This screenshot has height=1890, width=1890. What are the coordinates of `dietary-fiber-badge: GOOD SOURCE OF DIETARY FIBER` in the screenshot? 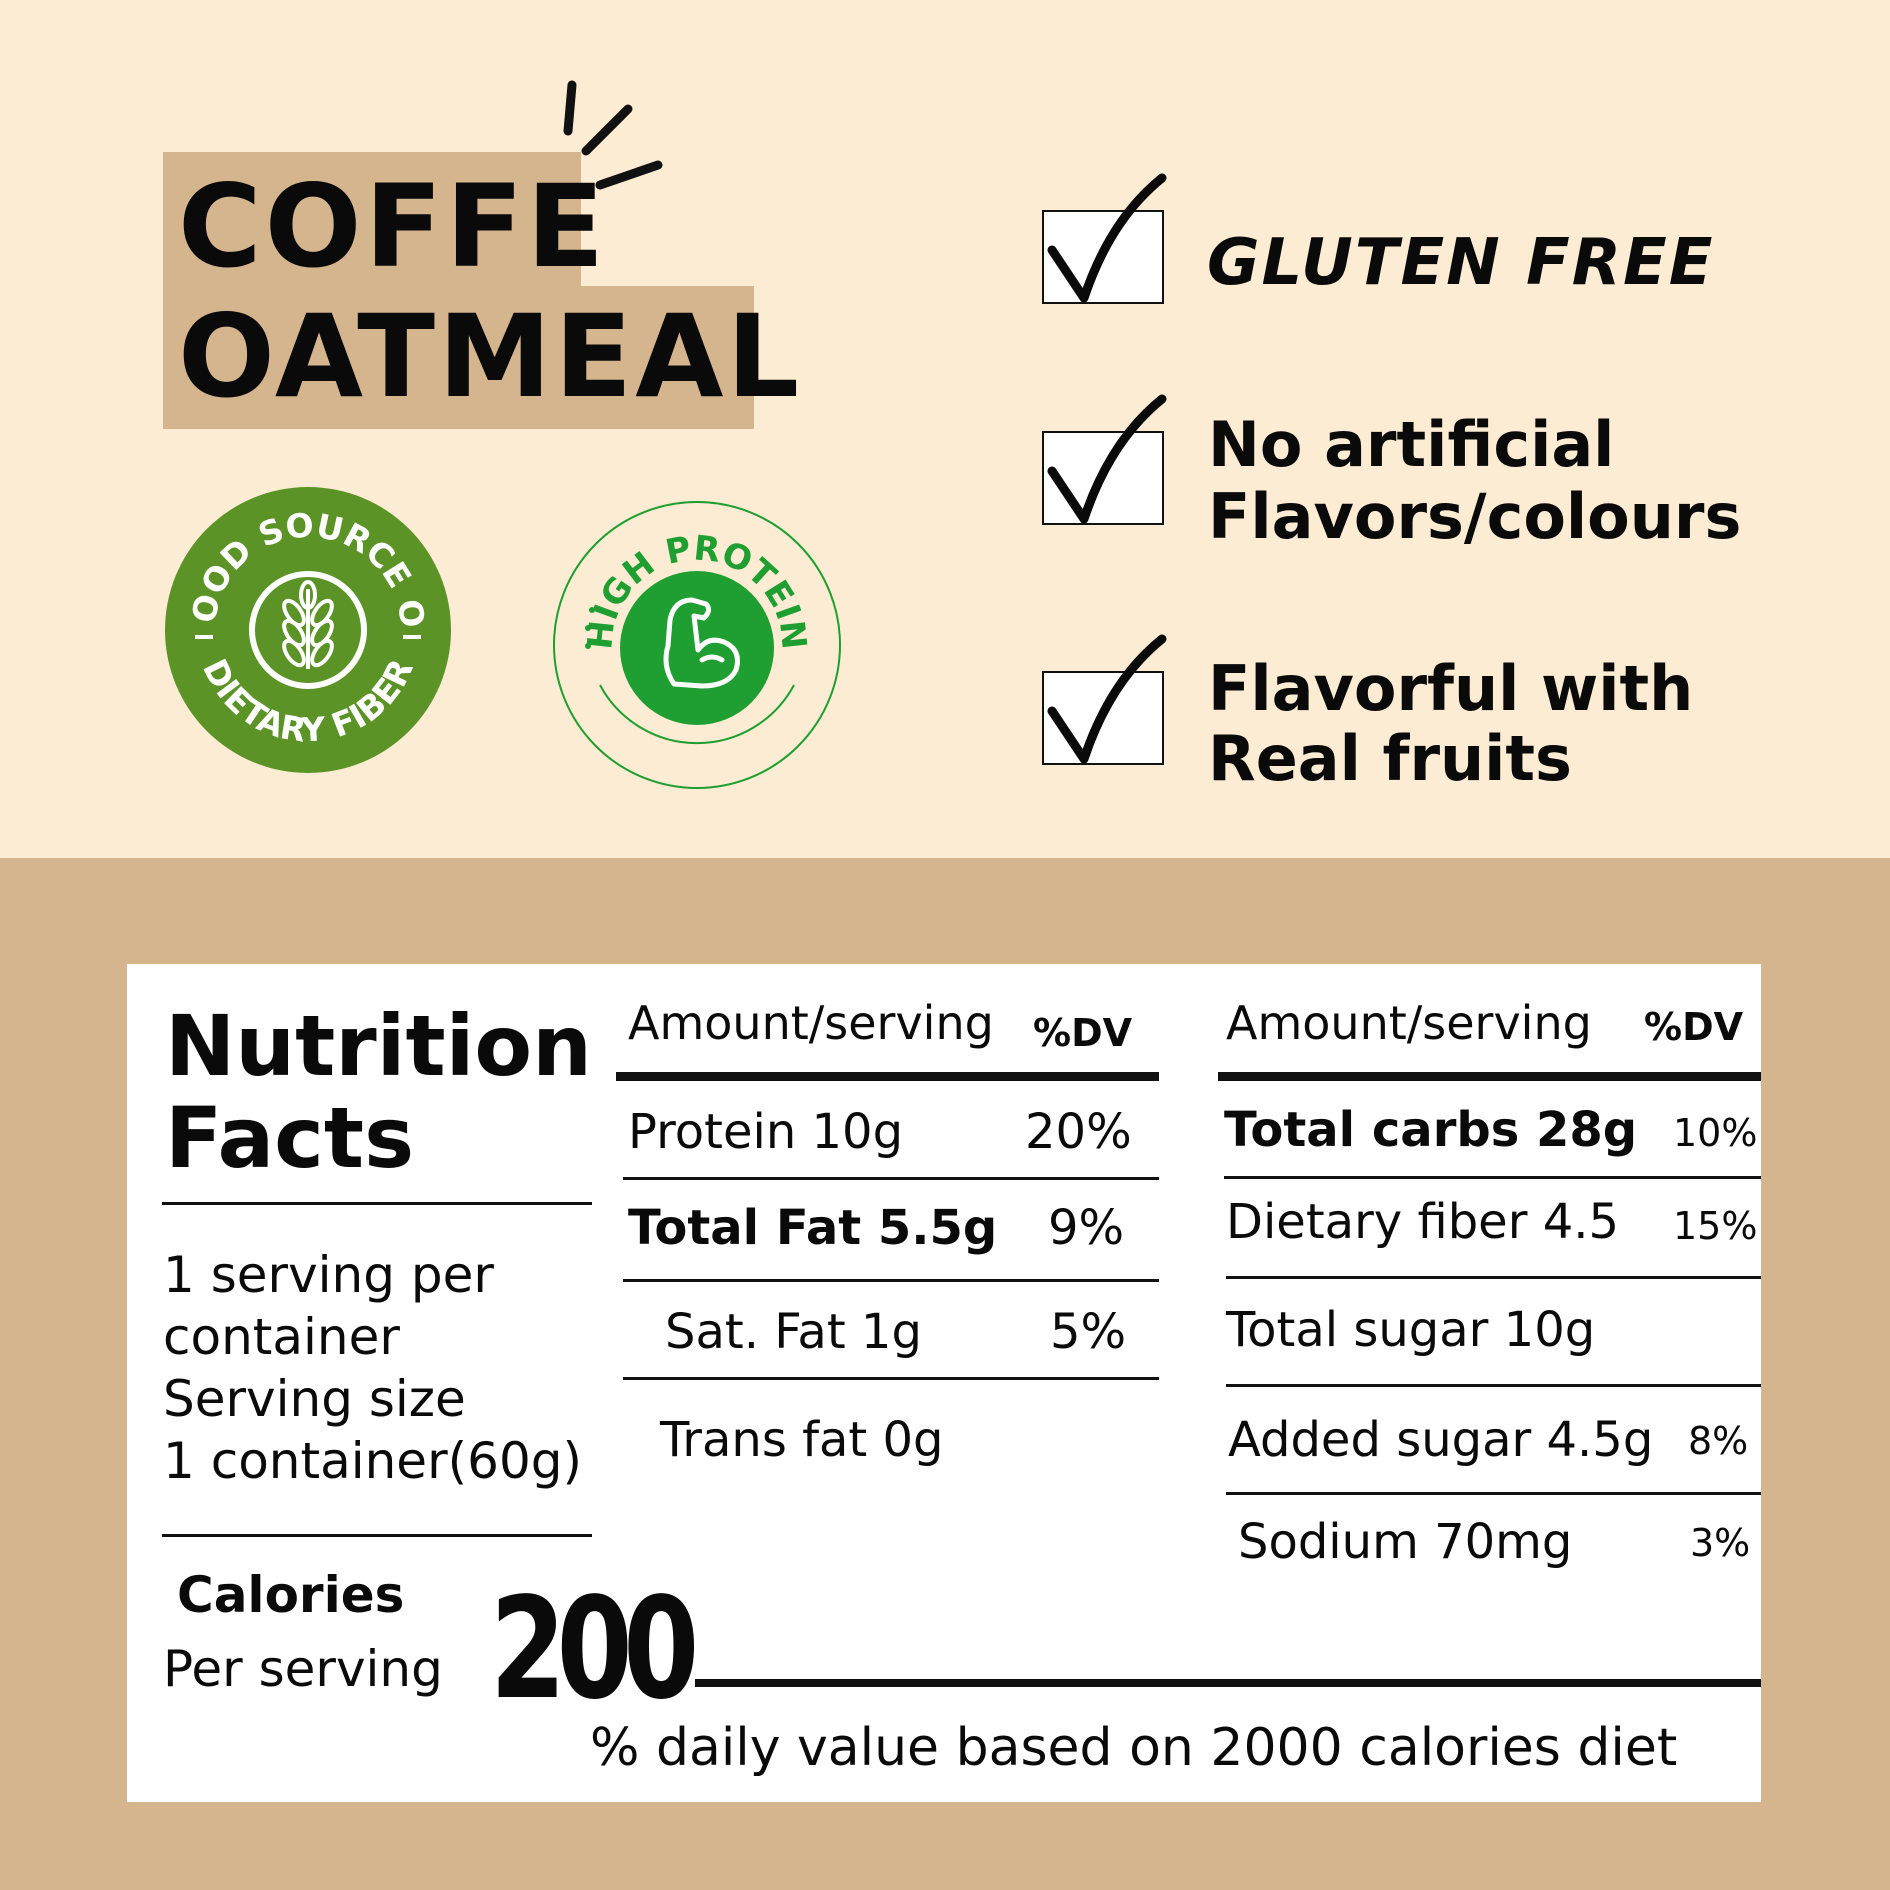 It's located at (308, 630).